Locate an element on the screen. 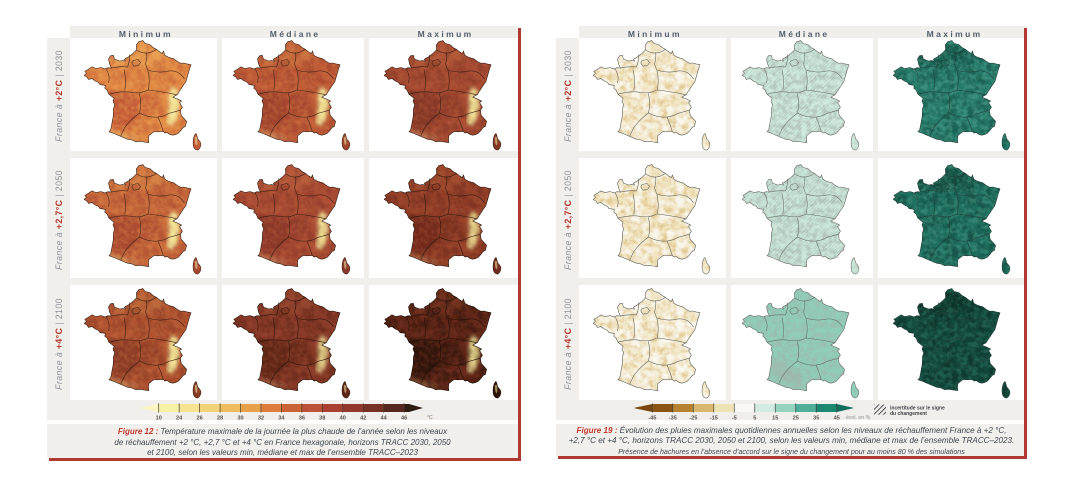  svg-text: 24 is located at coordinates (179, 419).